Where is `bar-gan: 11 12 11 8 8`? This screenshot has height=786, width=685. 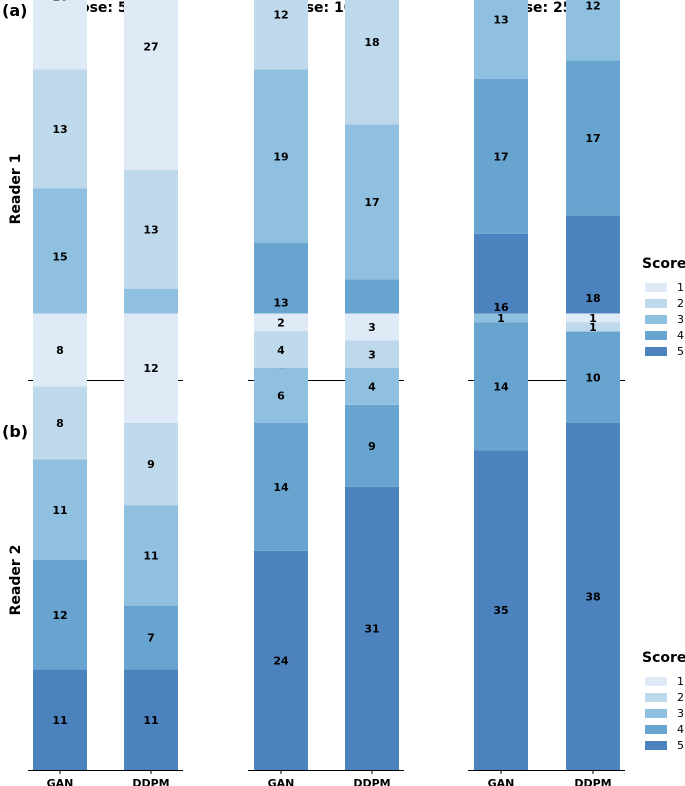
bar-gan: 11 12 11 8 8 is located at coordinates (60, 541).